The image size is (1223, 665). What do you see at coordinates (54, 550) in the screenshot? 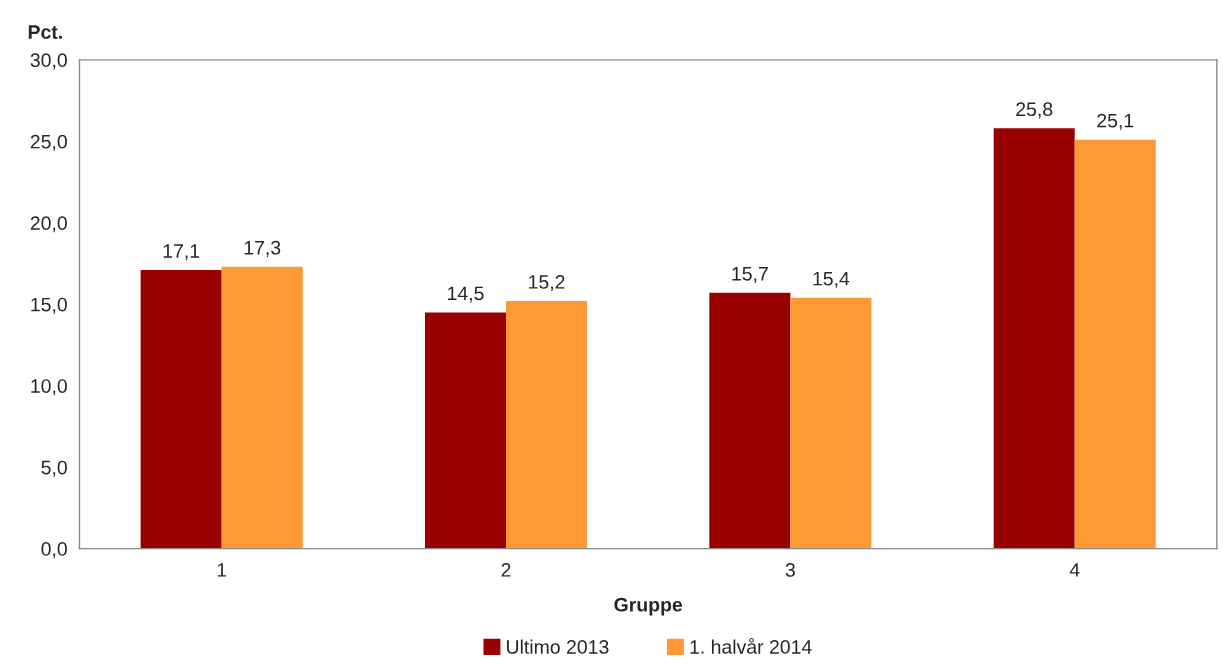
I see `y-tick-label: 0,0` at bounding box center [54, 550].